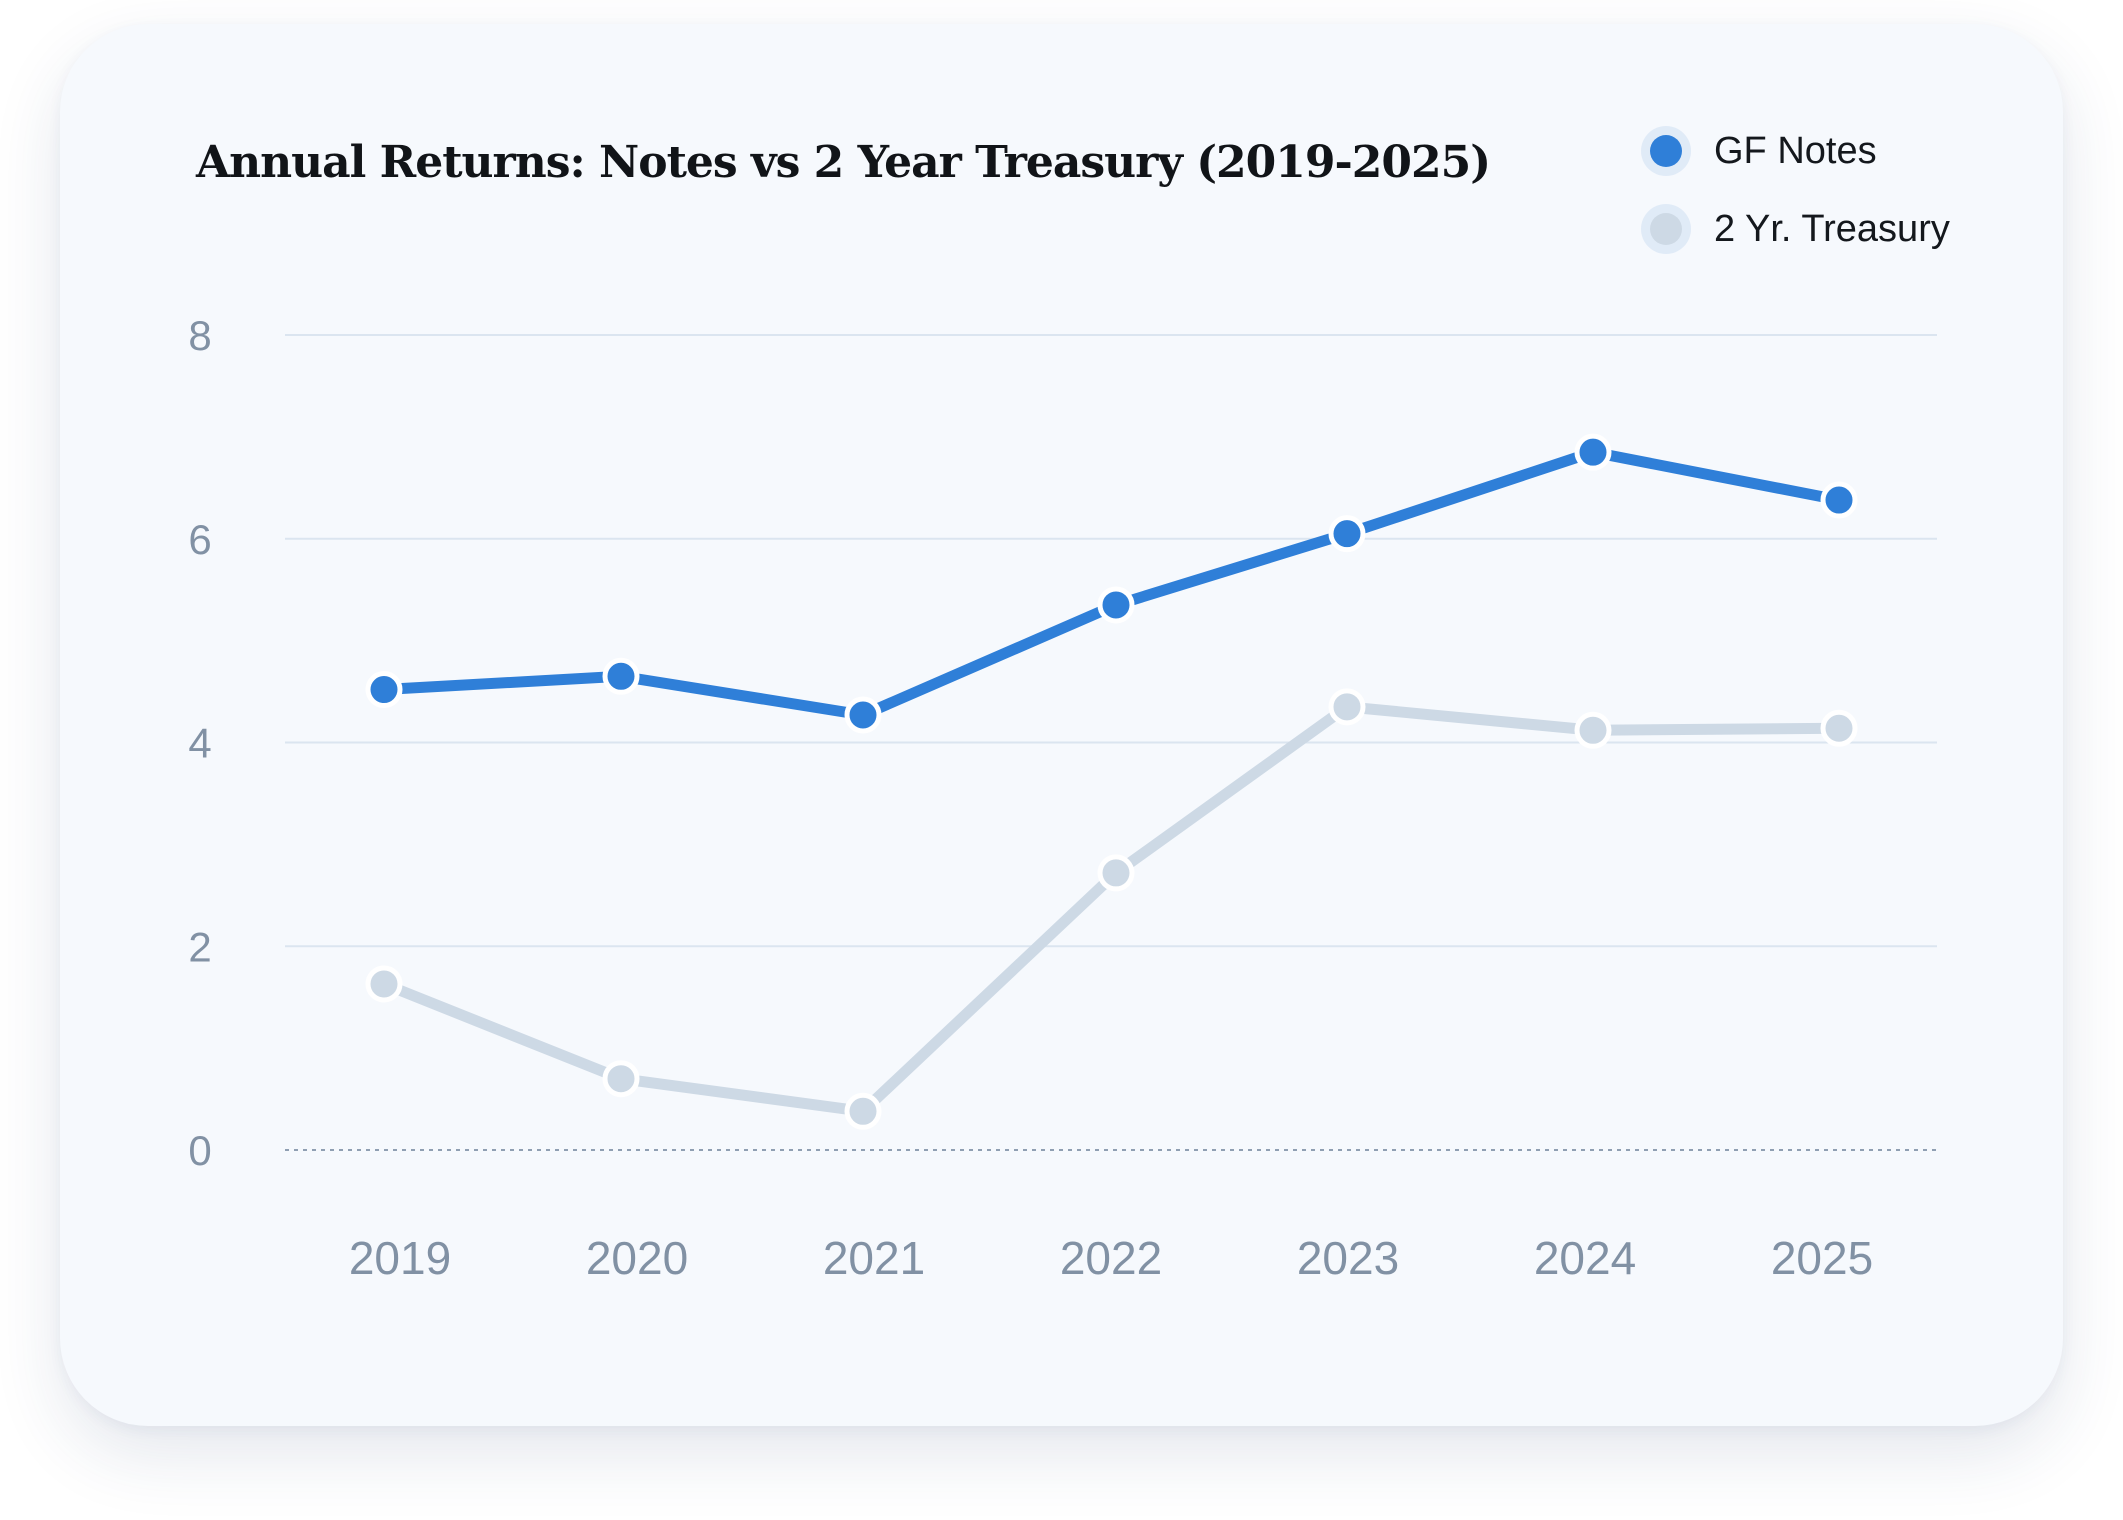 Image resolution: width=2123 pixels, height=1520 pixels. I want to click on legend-swatch-gf-notes, so click(1666, 151).